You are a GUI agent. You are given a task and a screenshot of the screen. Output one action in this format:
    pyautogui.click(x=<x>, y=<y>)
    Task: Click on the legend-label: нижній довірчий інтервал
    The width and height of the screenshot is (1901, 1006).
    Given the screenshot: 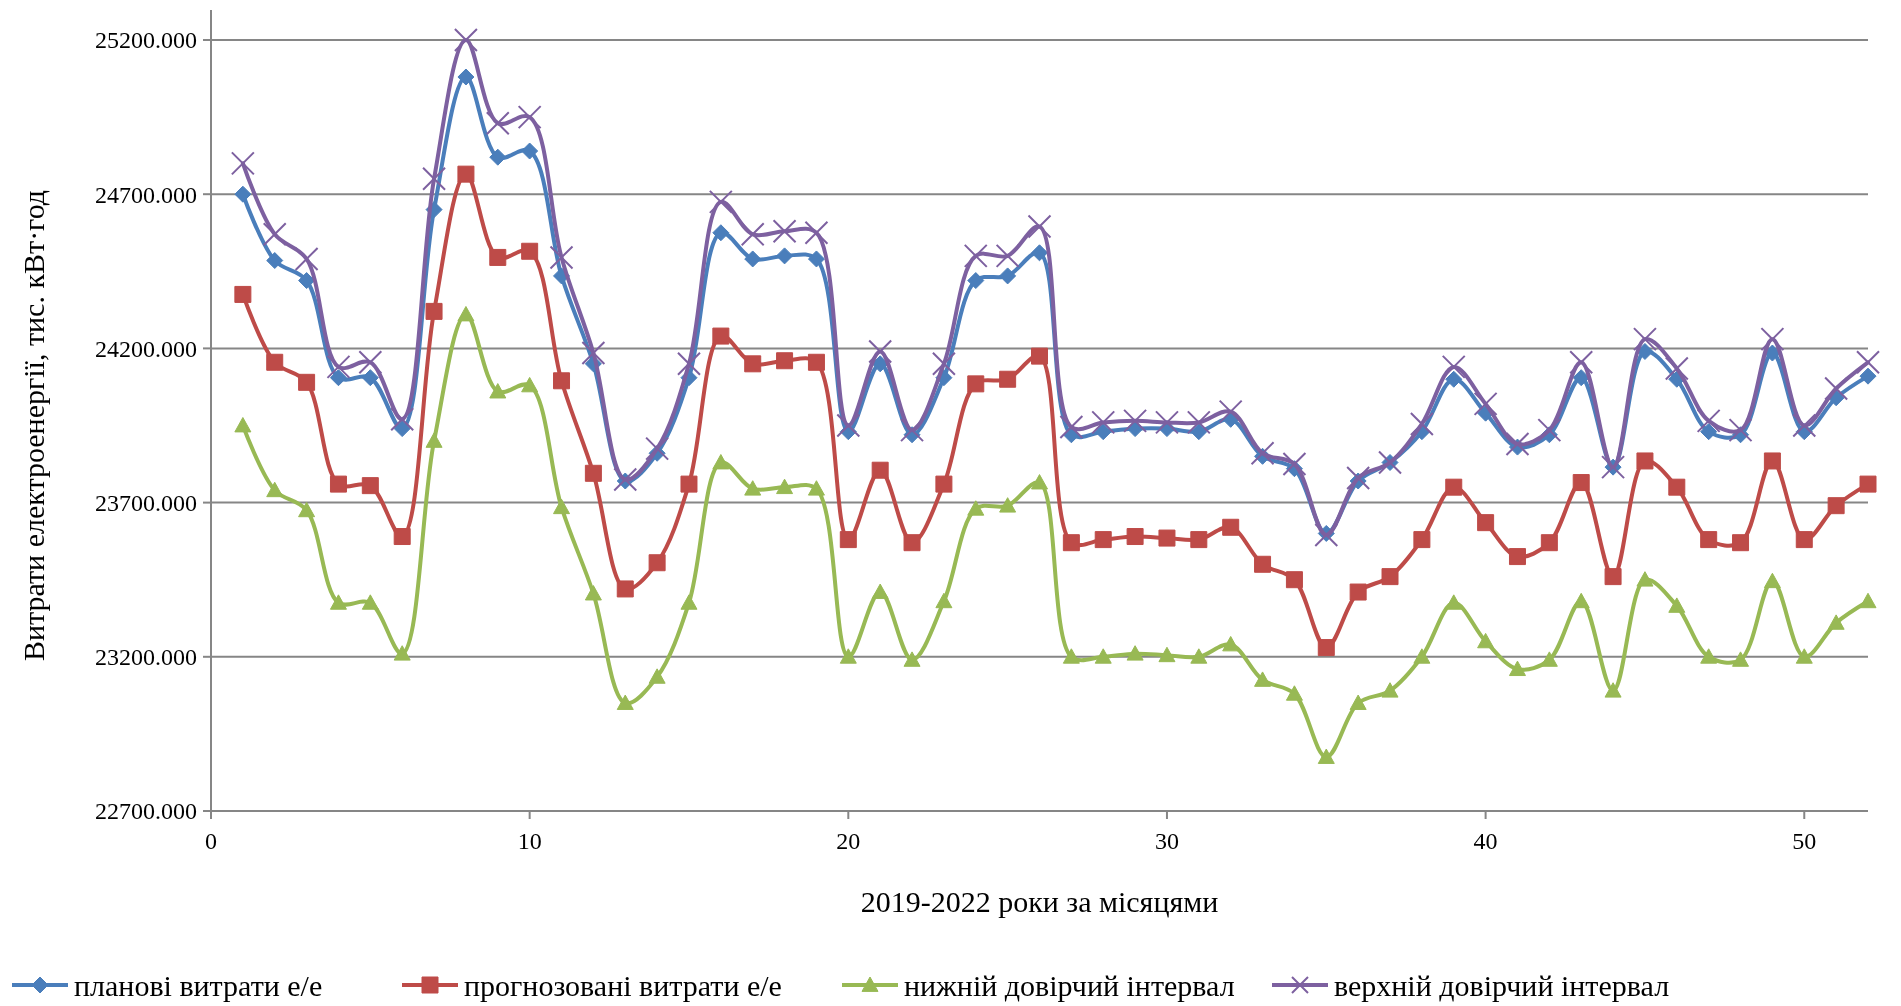 What is the action you would take?
    pyautogui.click(x=1069, y=985)
    